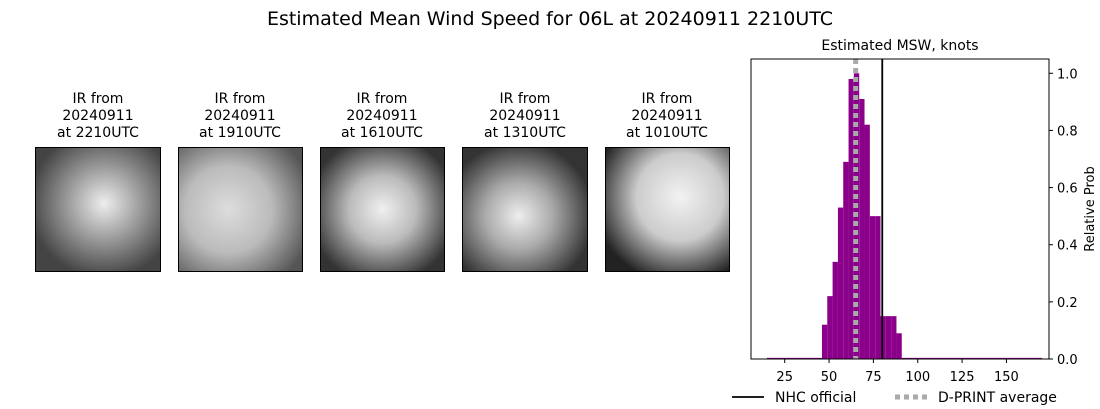 This screenshot has height=409, width=1100. Describe the element at coordinates (98, 133) in the screenshot. I see `image-caption: at 2210UTC` at that location.